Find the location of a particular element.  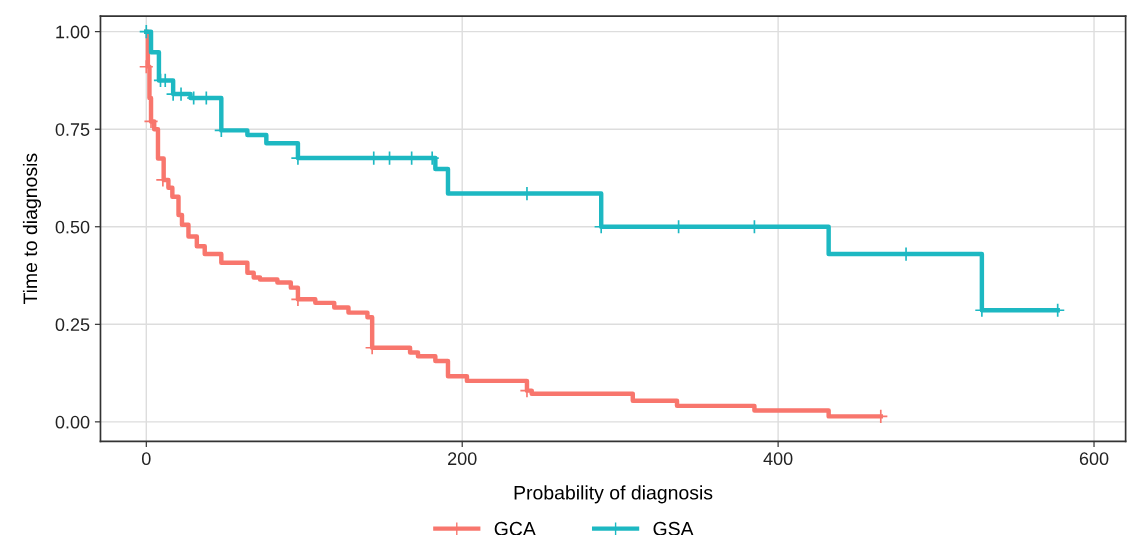

y-tick-label: 1.00 is located at coordinates (73, 32).